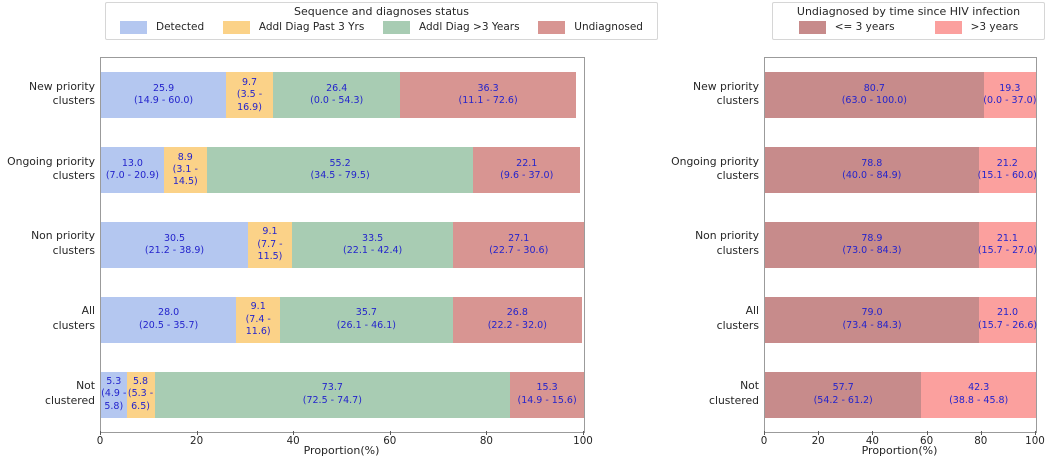 The image size is (1050, 459). Describe the element at coordinates (270, 244) in the screenshot. I see `bar-segment: 9.1 (7.7 - 11.5)` at that location.